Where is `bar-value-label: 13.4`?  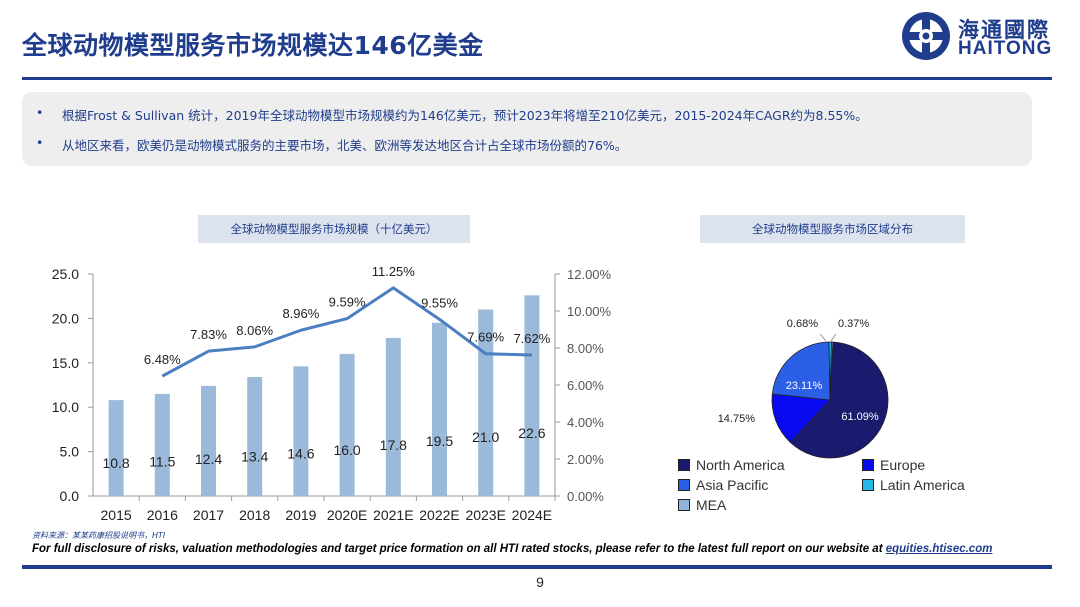
bar-value-label: 13.4 is located at coordinates (254, 456).